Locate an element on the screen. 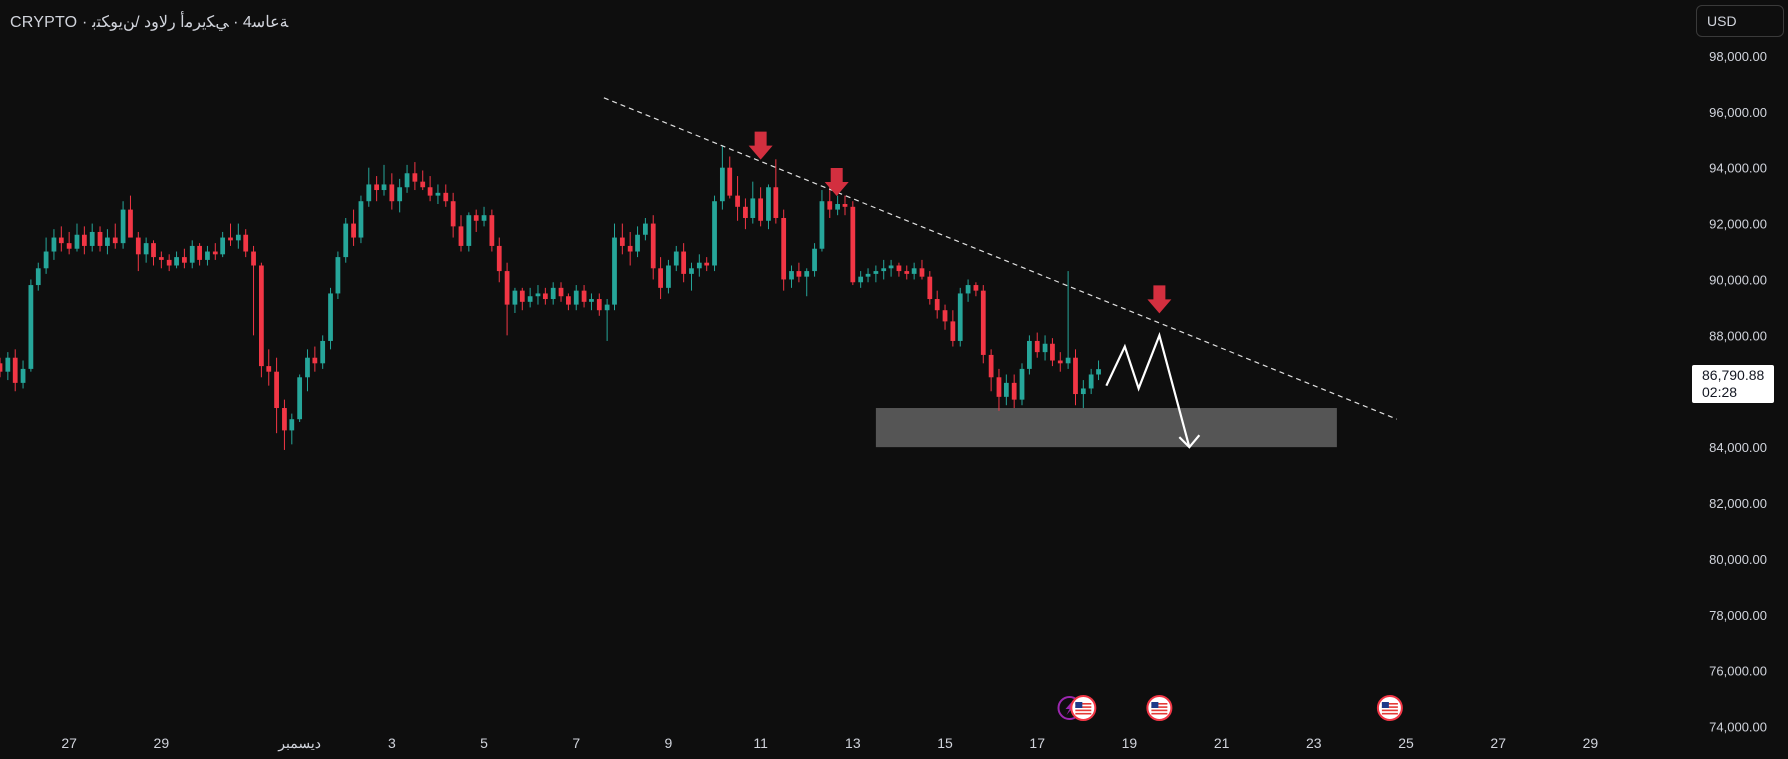 This screenshot has width=1788, height=759. event-markers-layer is located at coordinates (1230, 708).